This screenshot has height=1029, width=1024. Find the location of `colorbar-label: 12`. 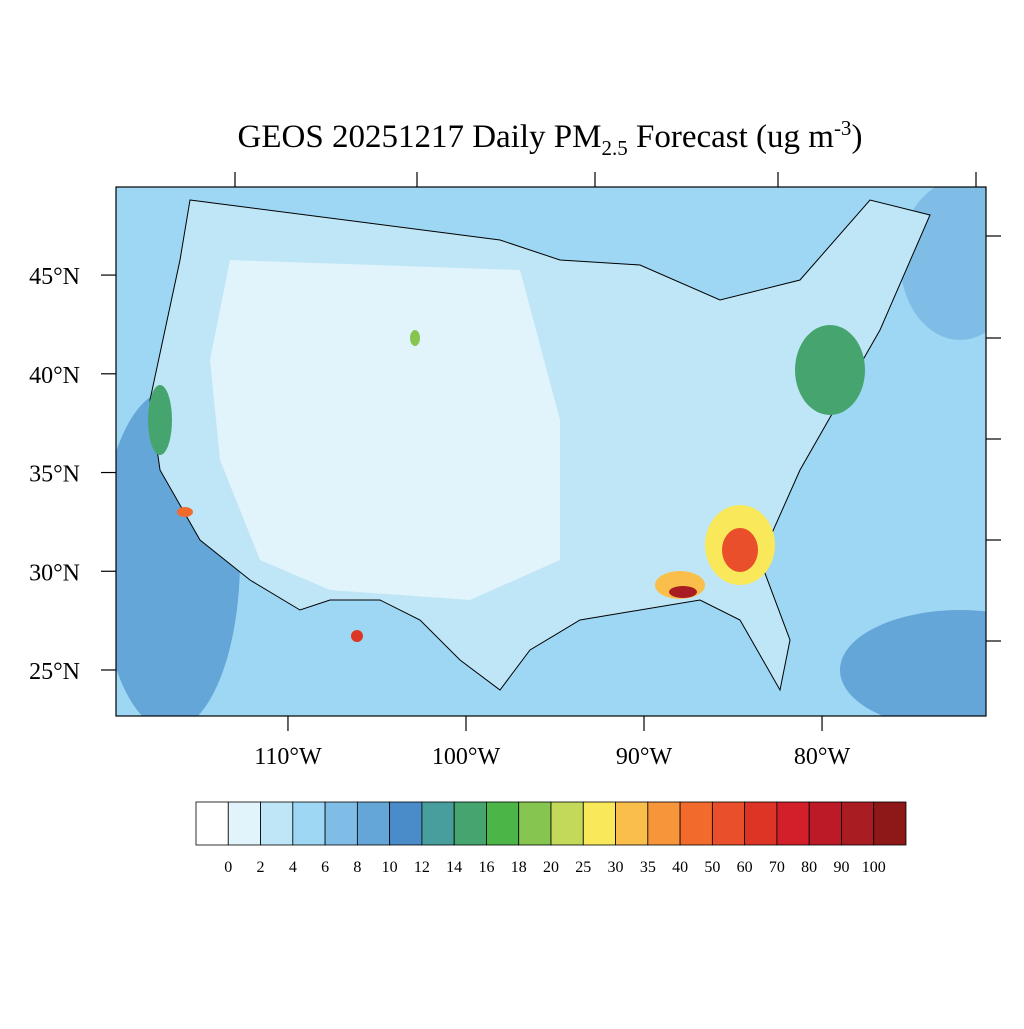

colorbar-label: 12 is located at coordinates (422, 867).